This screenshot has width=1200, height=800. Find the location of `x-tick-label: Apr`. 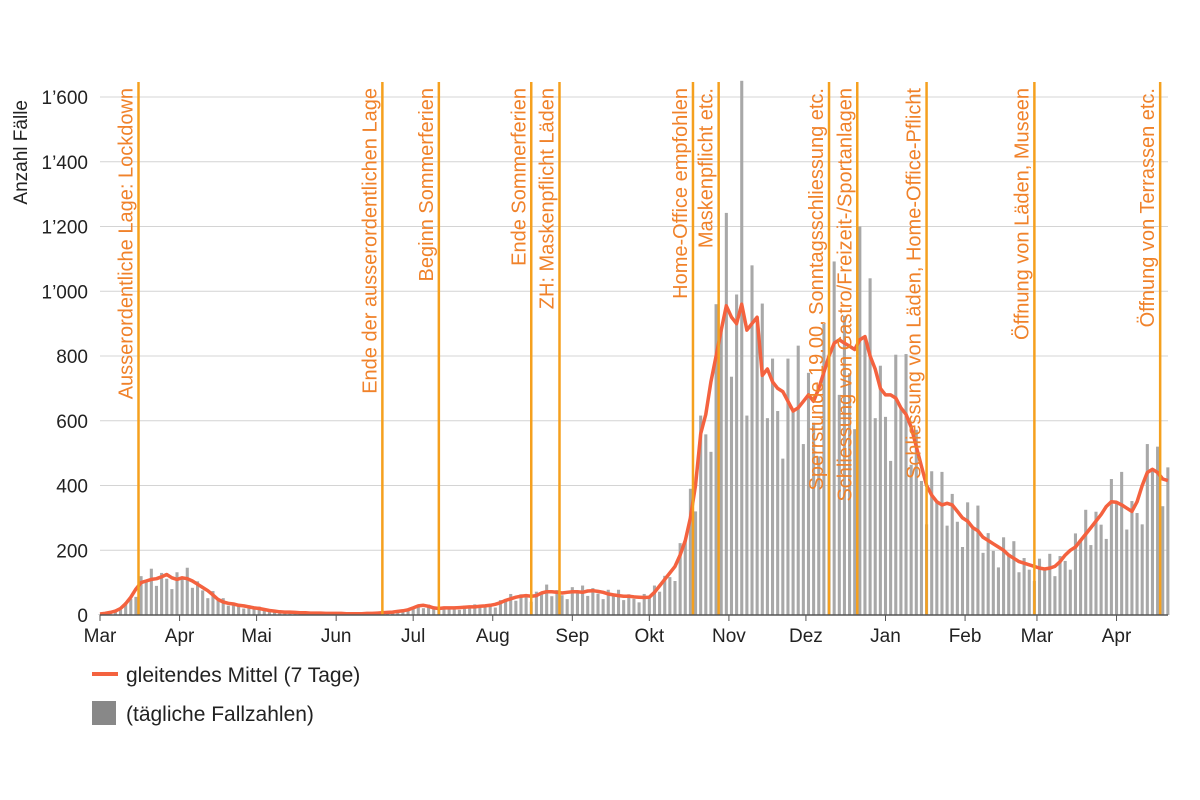

x-tick-label: Apr is located at coordinates (180, 636).